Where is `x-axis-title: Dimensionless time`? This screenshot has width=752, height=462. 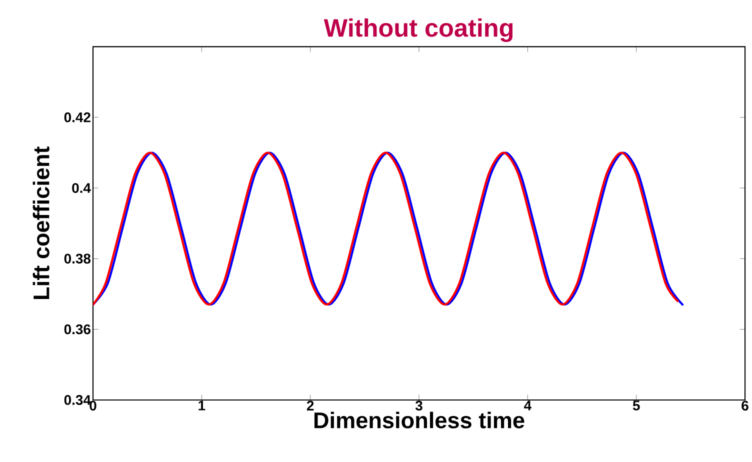
x-axis-title: Dimensionless time is located at coordinates (419, 420).